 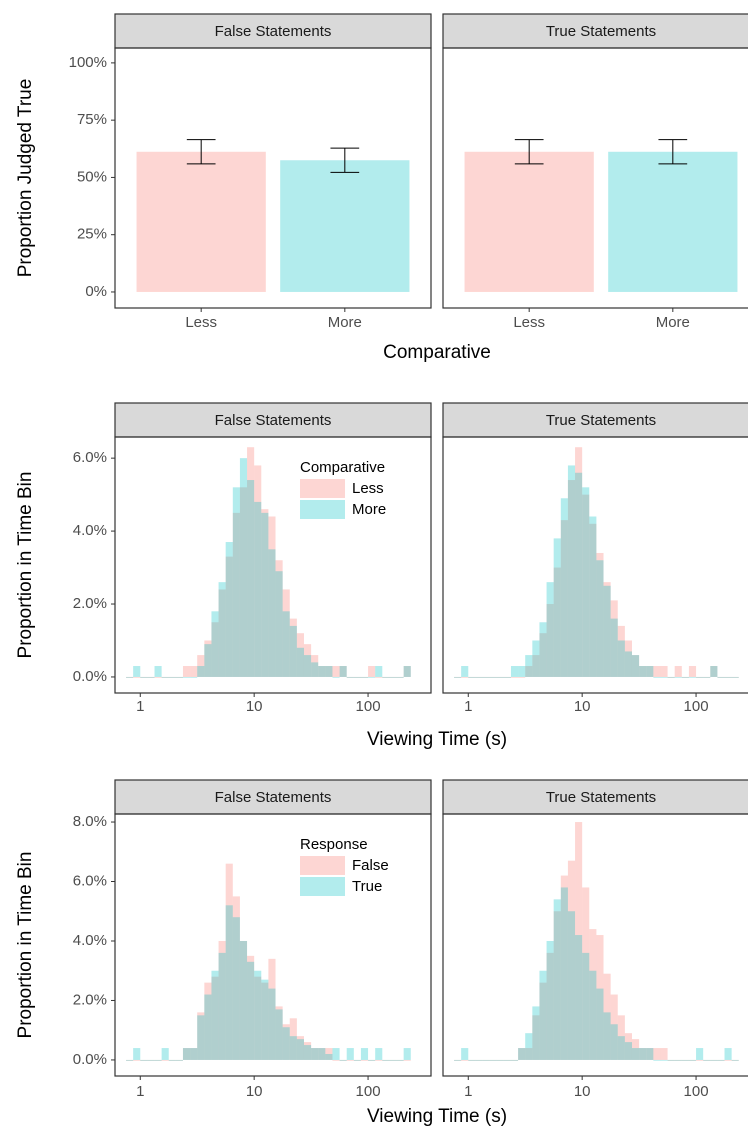 I want to click on legend-label: False, so click(x=370, y=865).